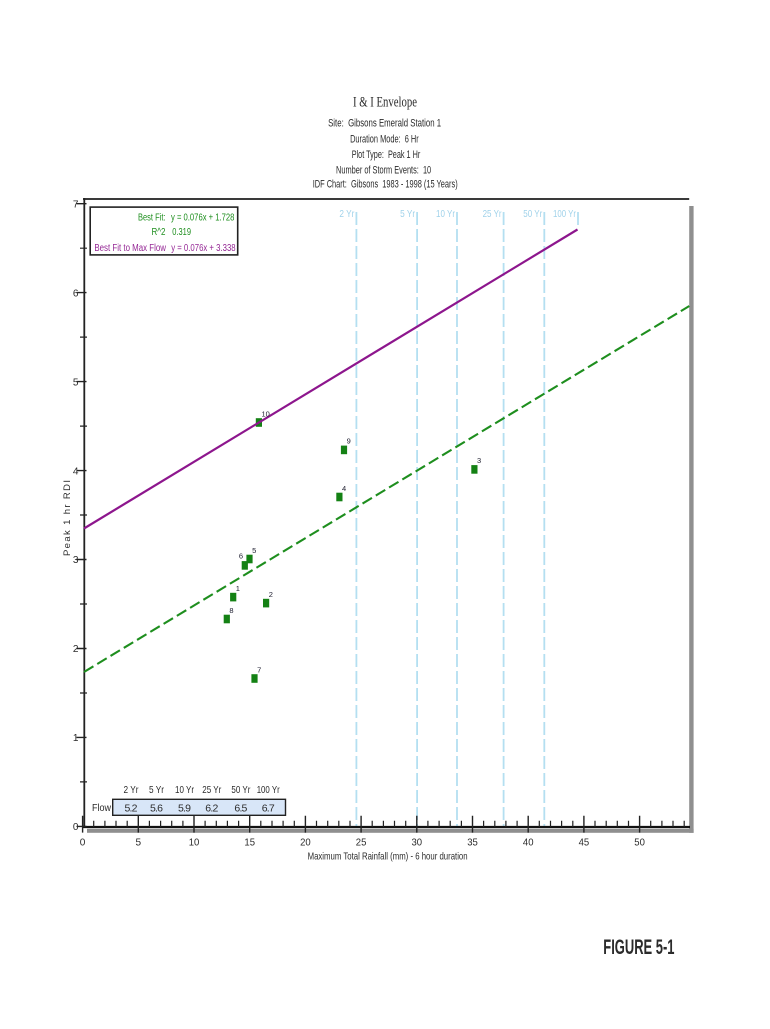 Image resolution: width=770 pixels, height=1029 pixels. I want to click on svg-text: Peak 1 hr RDI, so click(67, 518).